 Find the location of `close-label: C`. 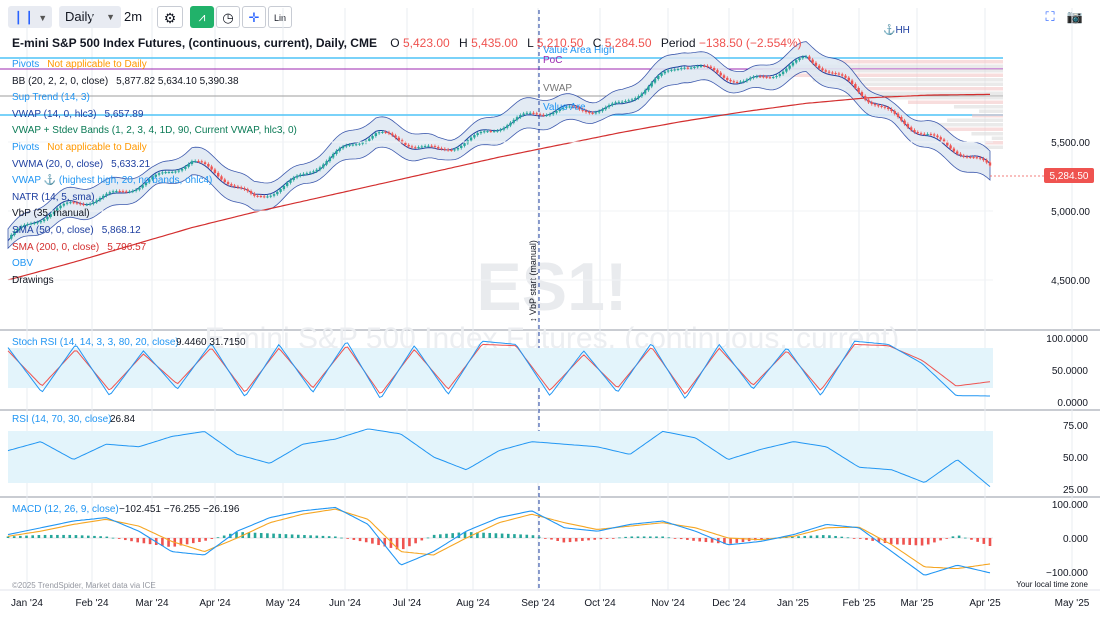

close-label: C is located at coordinates (597, 43).